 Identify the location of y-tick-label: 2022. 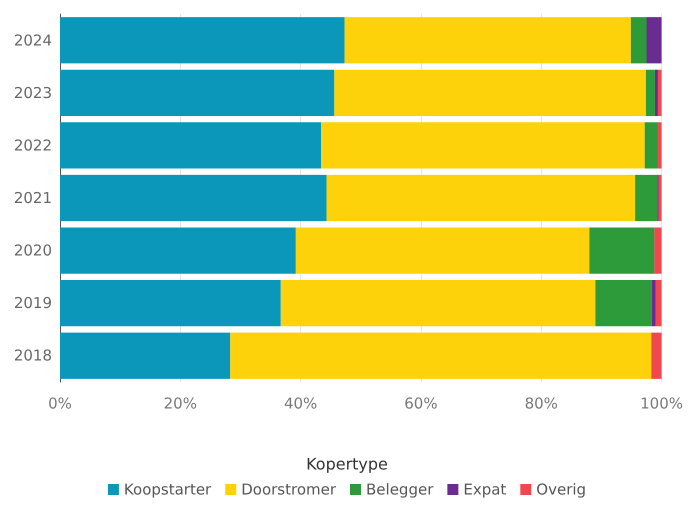
(33, 145).